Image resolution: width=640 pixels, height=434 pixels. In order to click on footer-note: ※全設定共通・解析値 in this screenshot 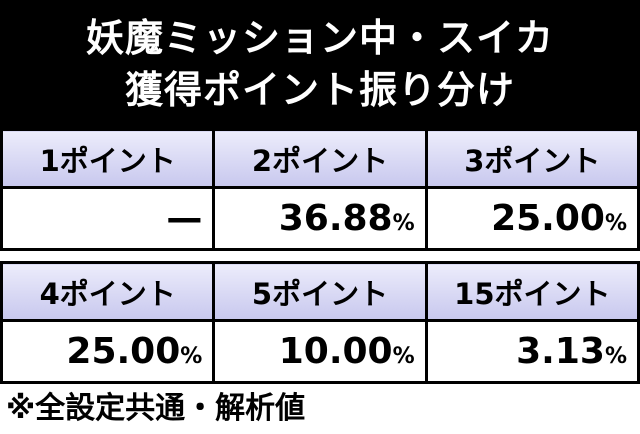, I will do `click(156, 408)`.